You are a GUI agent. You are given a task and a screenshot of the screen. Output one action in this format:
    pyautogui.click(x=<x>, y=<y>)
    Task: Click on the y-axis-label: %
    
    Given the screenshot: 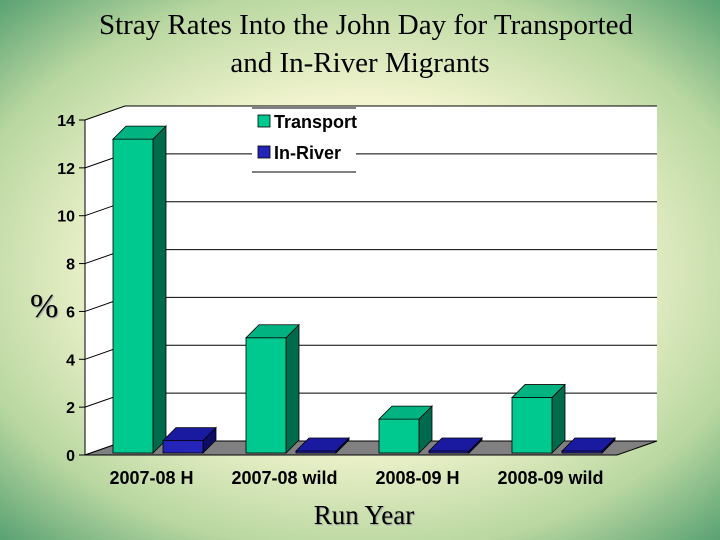 What is the action you would take?
    pyautogui.click(x=44, y=306)
    